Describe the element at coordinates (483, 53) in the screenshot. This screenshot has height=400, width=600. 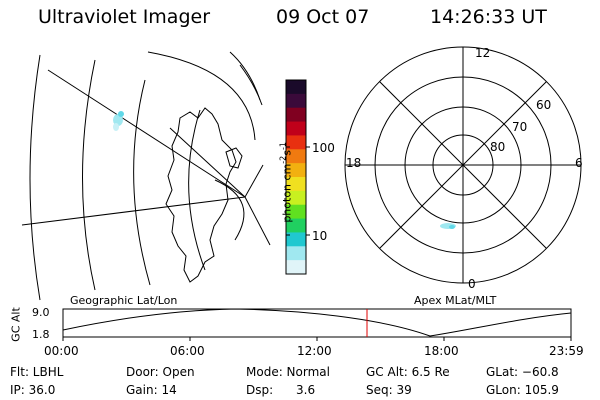
I see `polar-label-12: 12` at that location.